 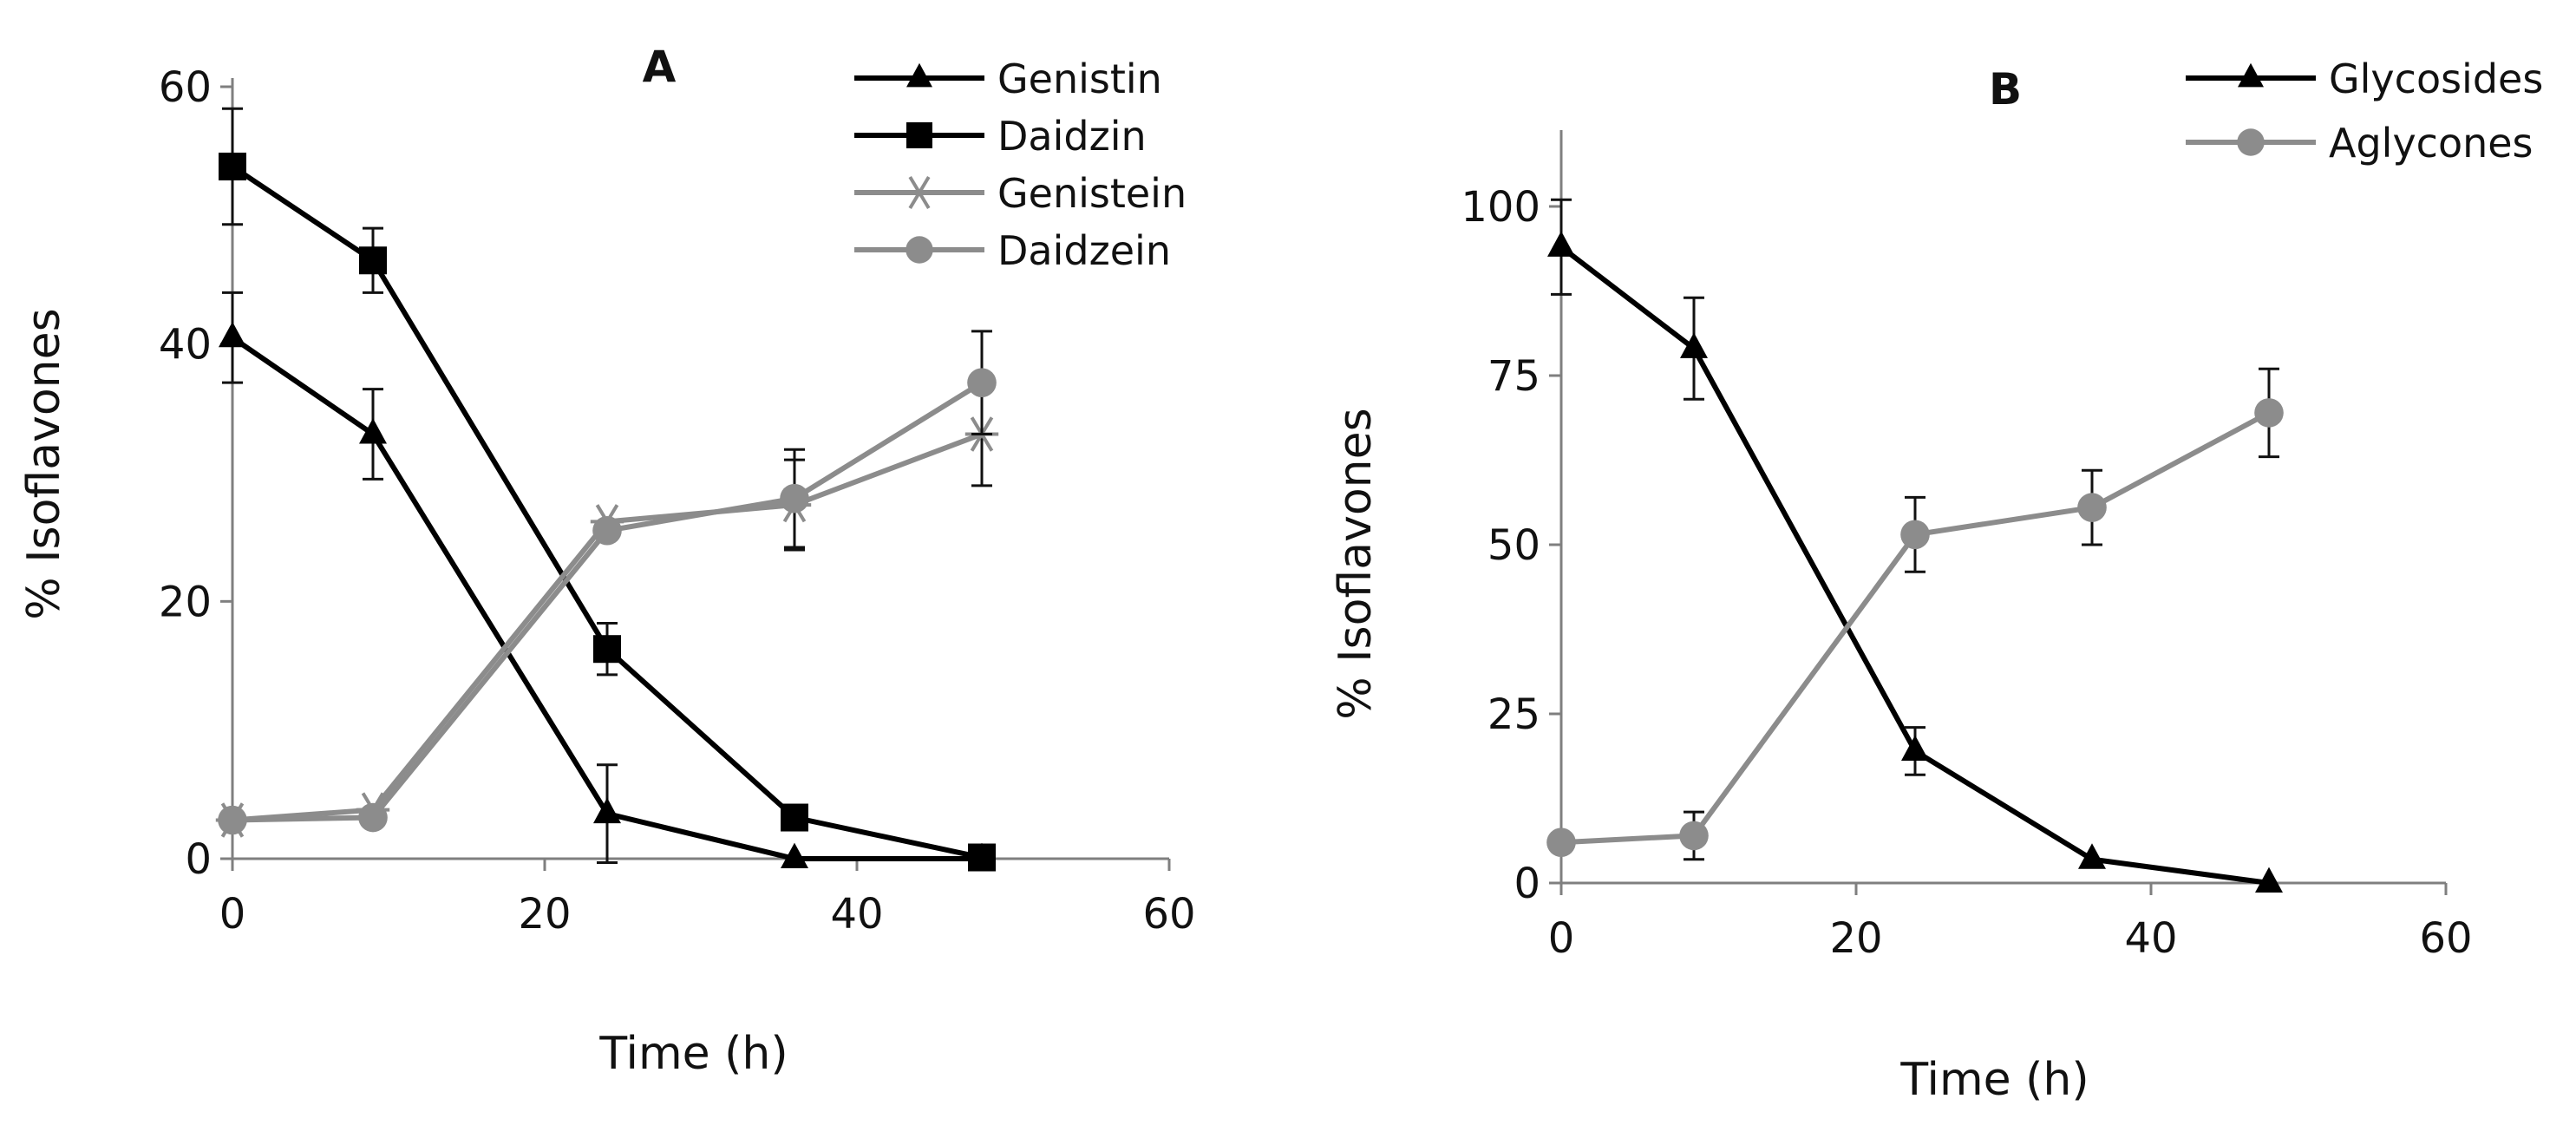 What do you see at coordinates (2436, 79) in the screenshot?
I see `legend-label: Glycosides` at bounding box center [2436, 79].